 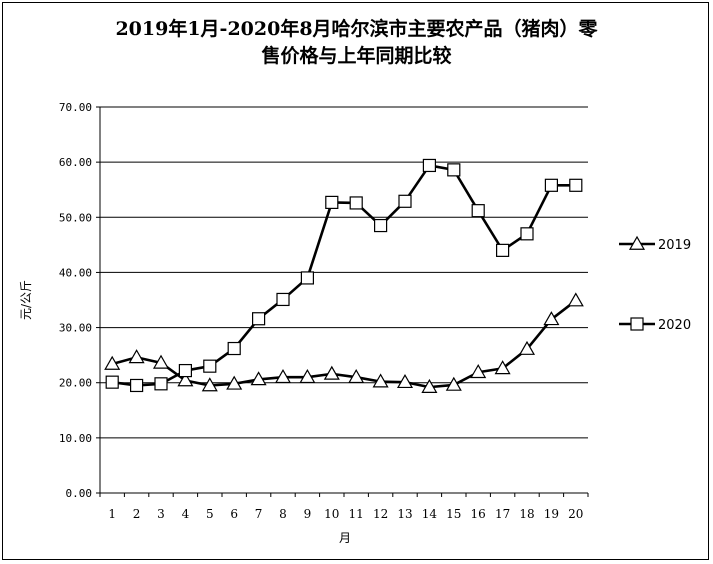 I want to click on x-tick-label: 20, so click(x=575, y=514).